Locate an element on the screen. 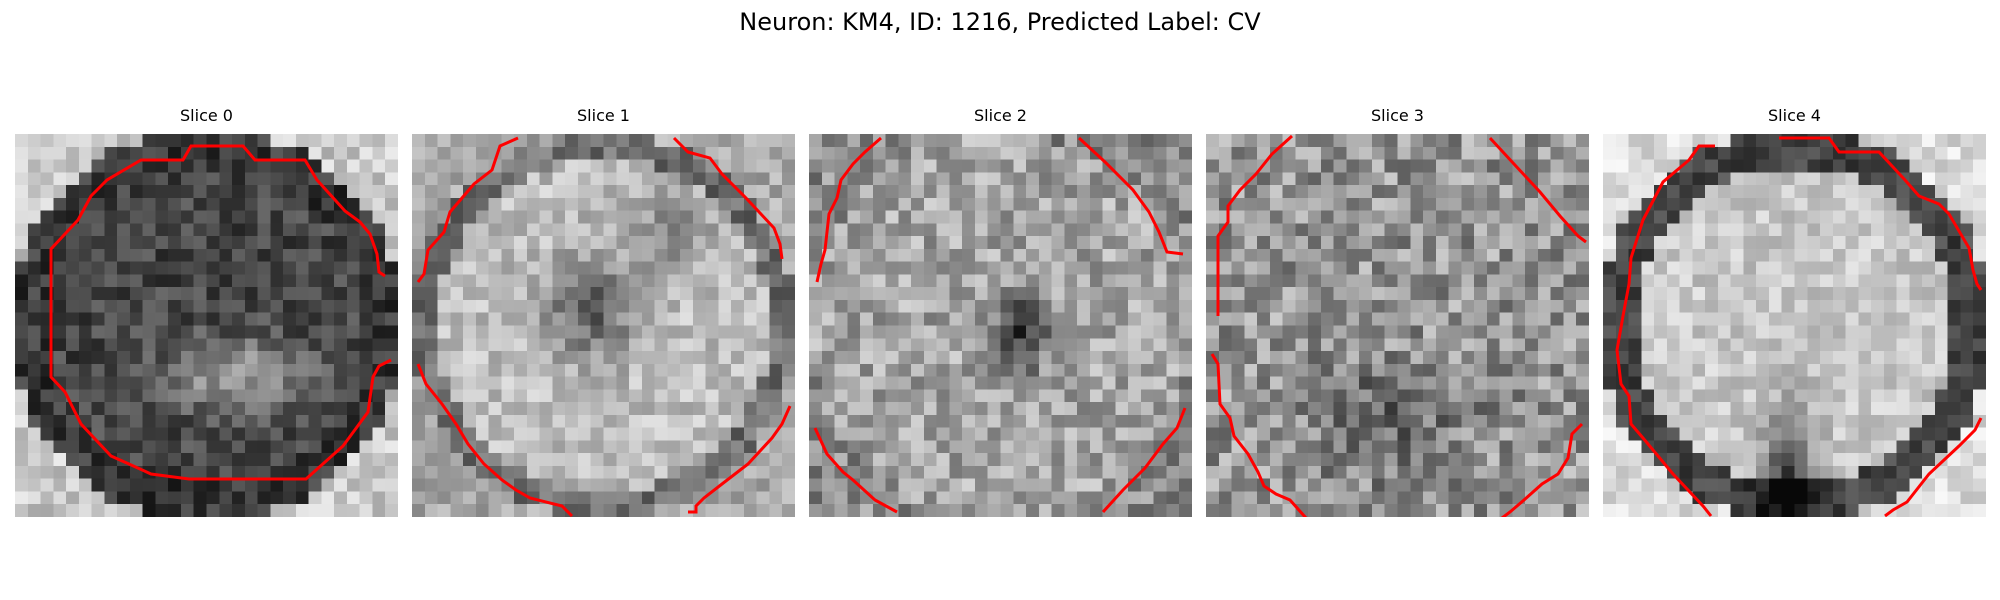 Image resolution: width=2000 pixels, height=600 pixels. slice-title-2: Slice 2 is located at coordinates (1000, 115).